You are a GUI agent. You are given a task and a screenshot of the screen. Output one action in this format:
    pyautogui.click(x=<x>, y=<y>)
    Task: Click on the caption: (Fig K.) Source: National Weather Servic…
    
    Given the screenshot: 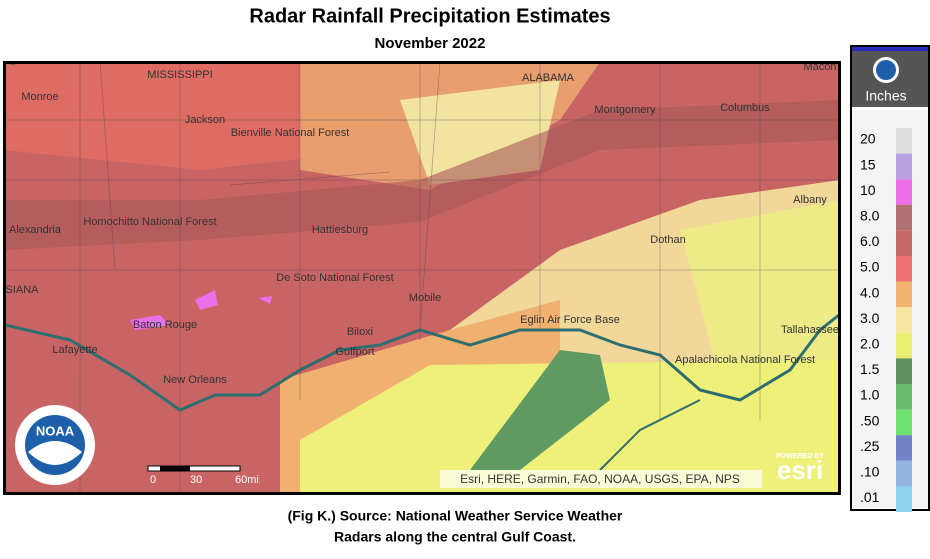 What is the action you would take?
    pyautogui.click(x=455, y=516)
    